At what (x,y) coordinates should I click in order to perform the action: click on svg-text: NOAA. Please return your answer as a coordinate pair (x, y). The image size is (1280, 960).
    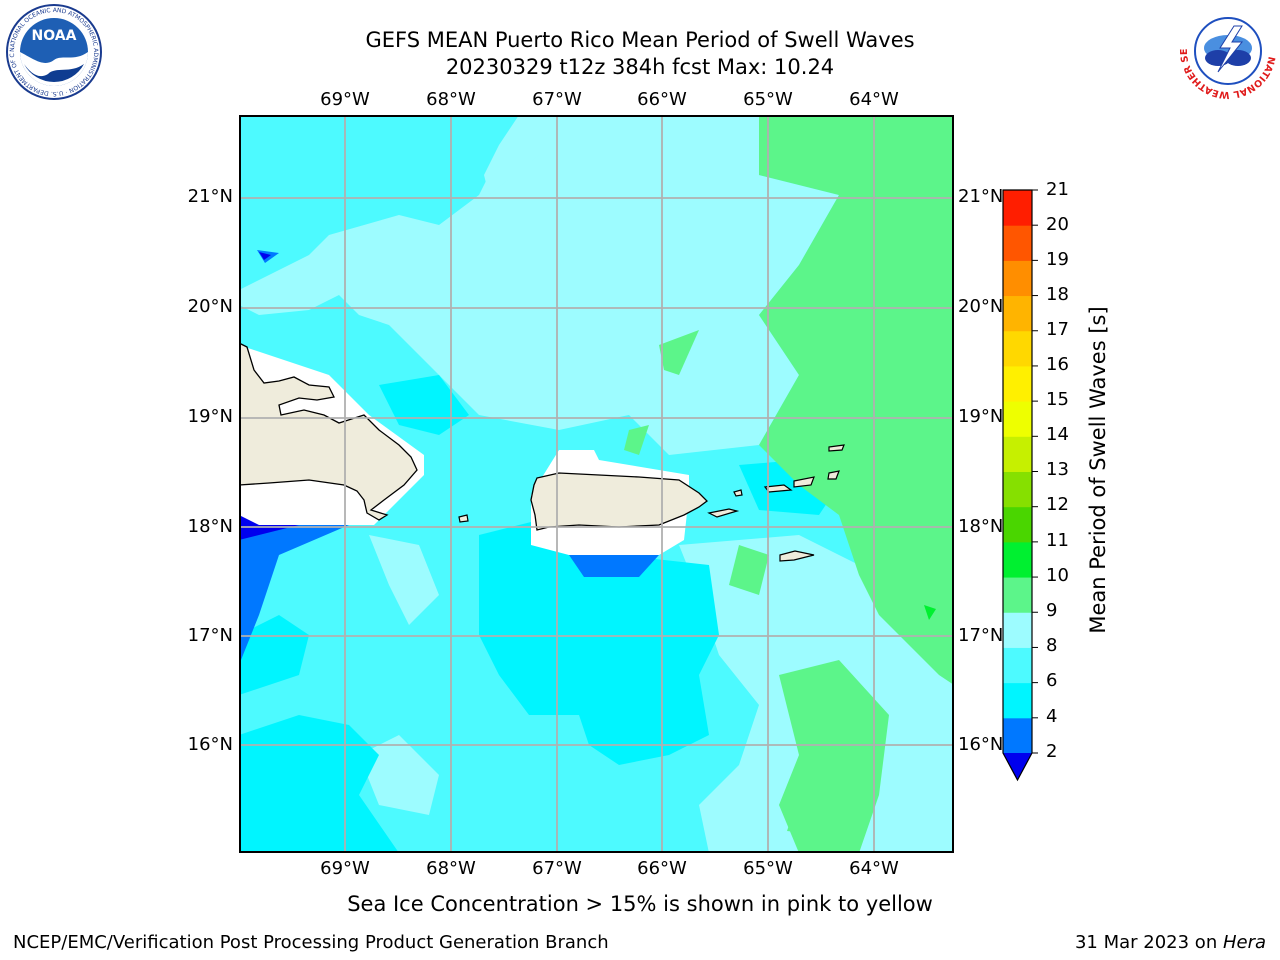
    Looking at the image, I should click on (54, 36).